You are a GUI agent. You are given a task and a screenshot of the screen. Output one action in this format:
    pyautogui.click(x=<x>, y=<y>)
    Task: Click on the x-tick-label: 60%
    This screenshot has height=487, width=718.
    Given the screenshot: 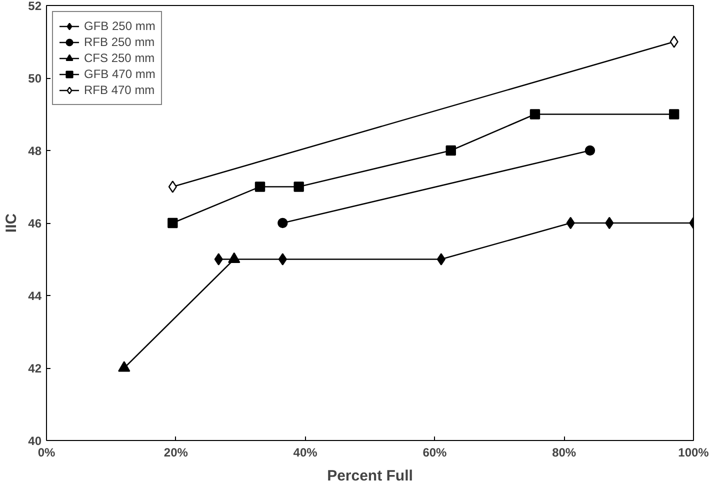 What is the action you would take?
    pyautogui.click(x=435, y=453)
    